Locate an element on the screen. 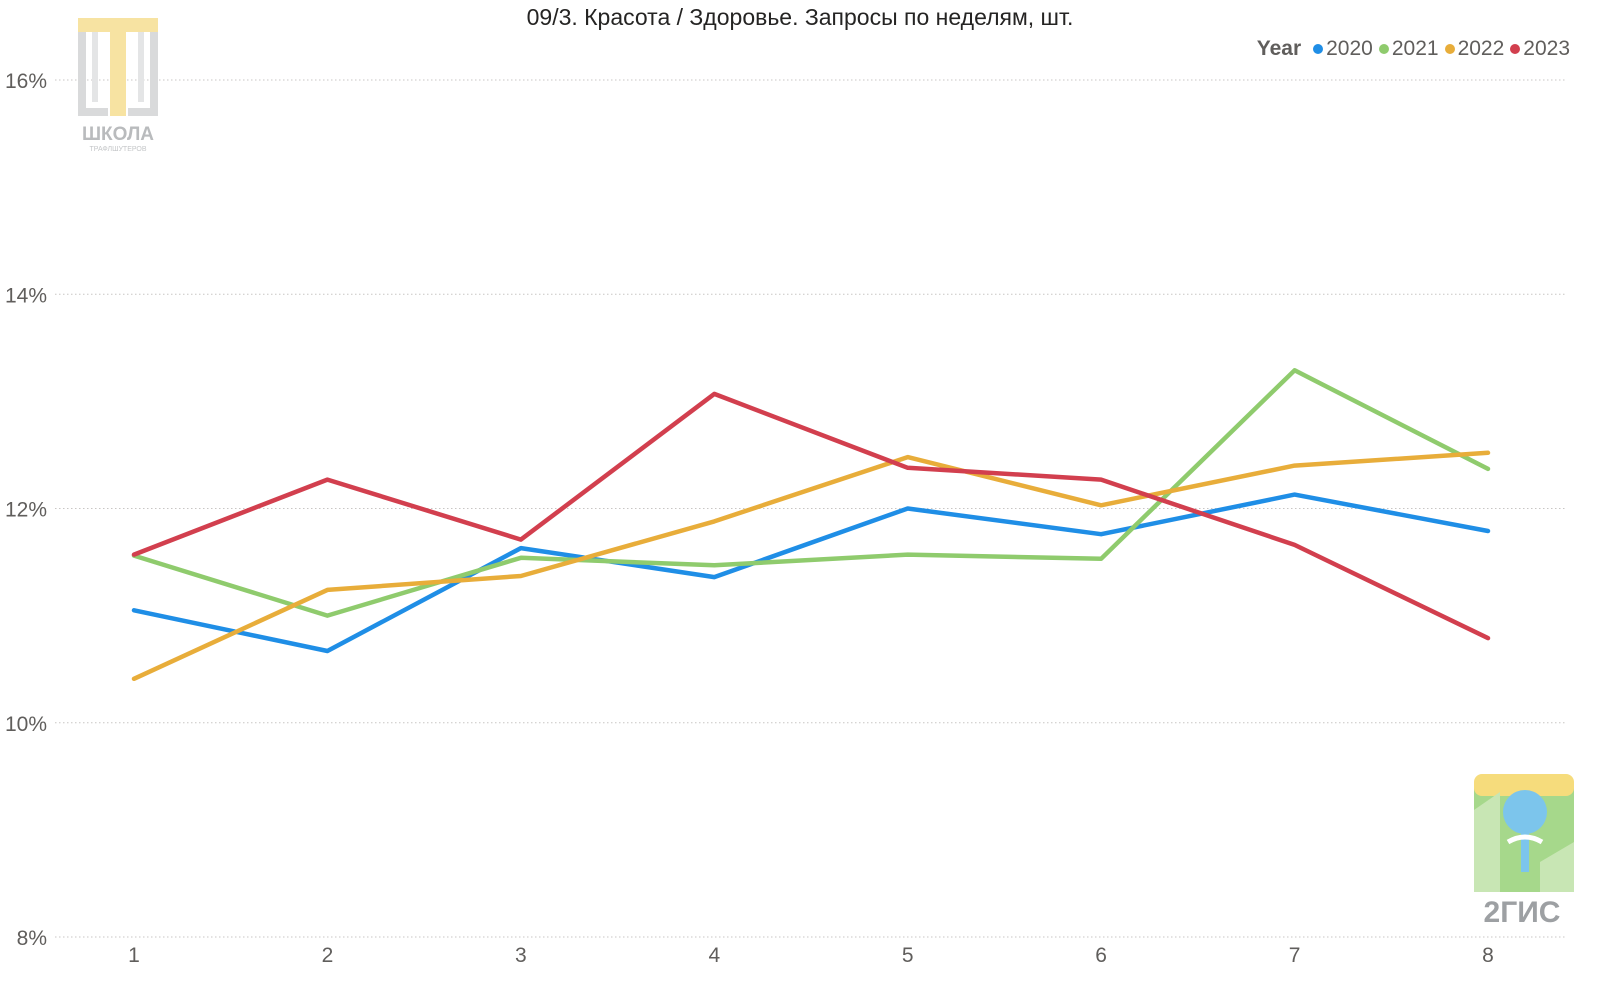 Image resolution: width=1600 pixels, height=991 pixels. legend-item-2021: 2021 is located at coordinates (1408, 49).